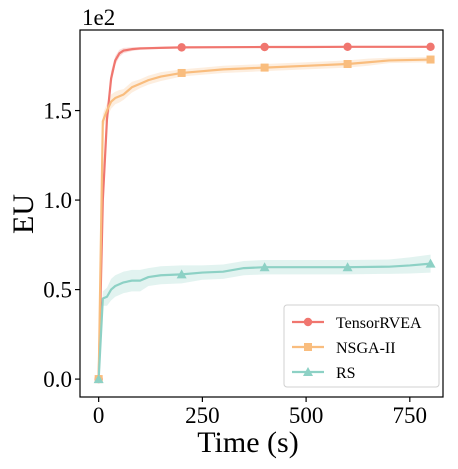 This screenshot has width=458, height=469. What do you see at coordinates (23, 214) in the screenshot?
I see `y-axis-label: EU` at bounding box center [23, 214].